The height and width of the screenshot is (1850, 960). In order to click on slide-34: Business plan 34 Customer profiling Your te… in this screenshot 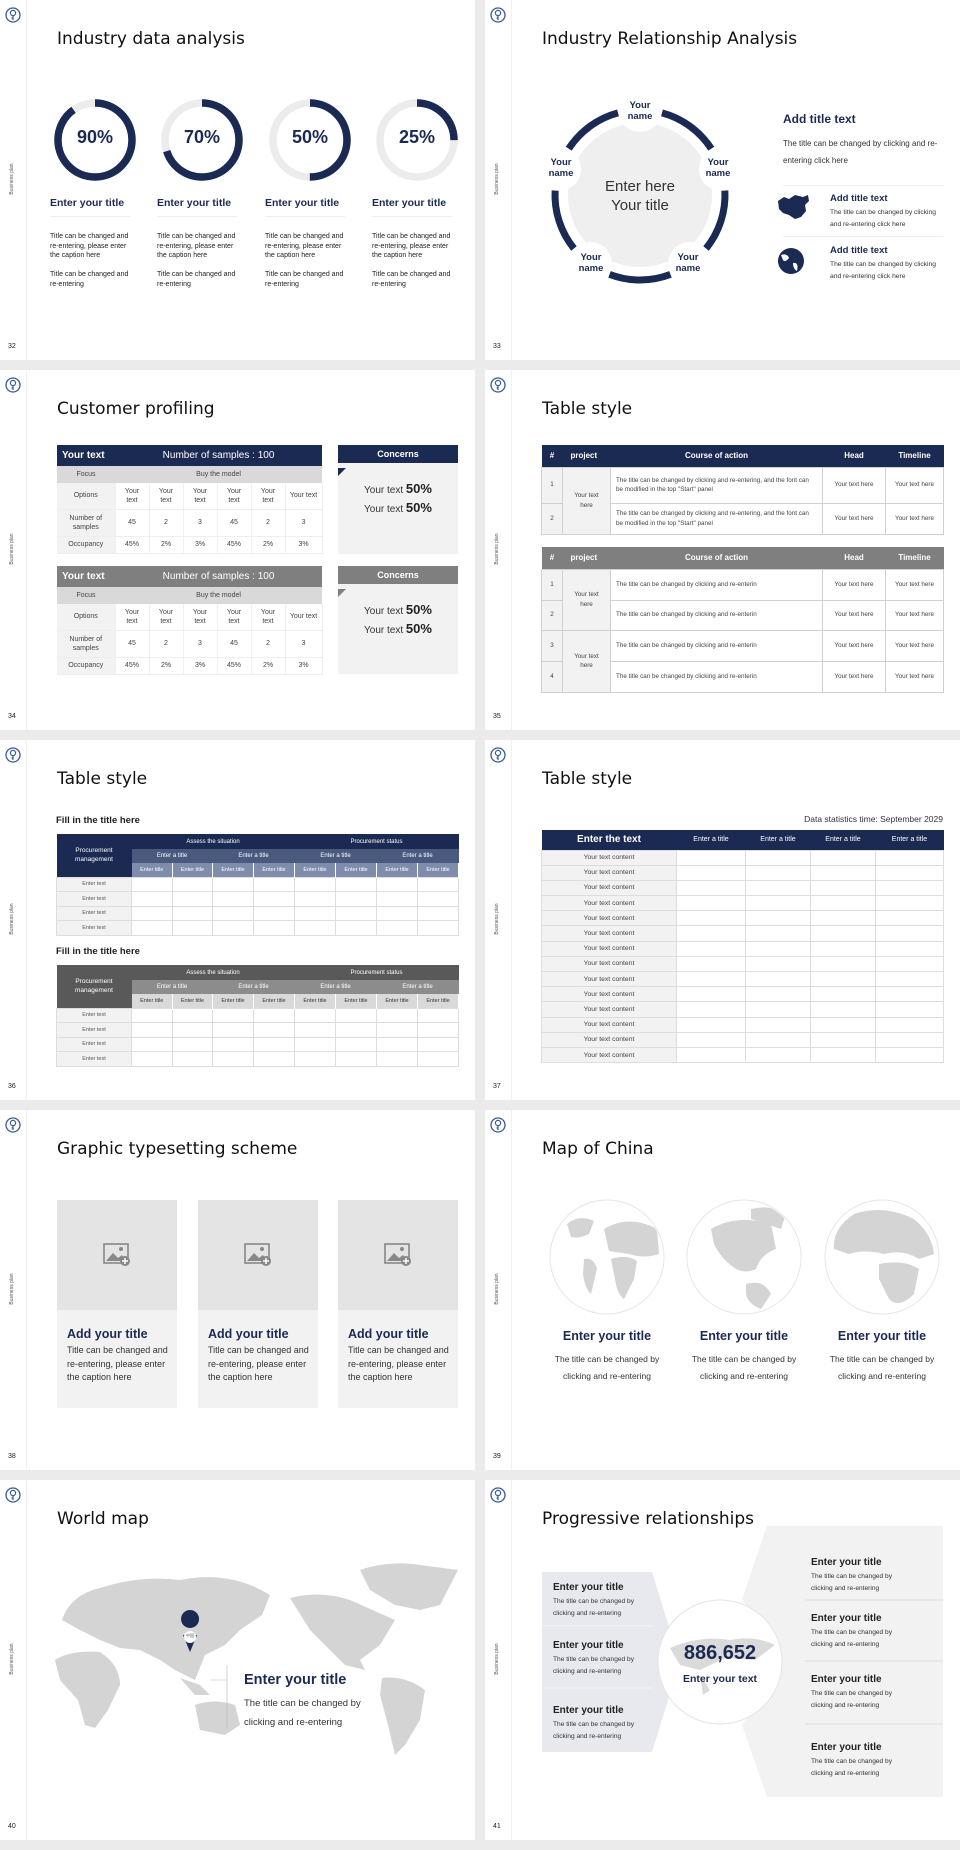, I will do `click(237, 550)`.